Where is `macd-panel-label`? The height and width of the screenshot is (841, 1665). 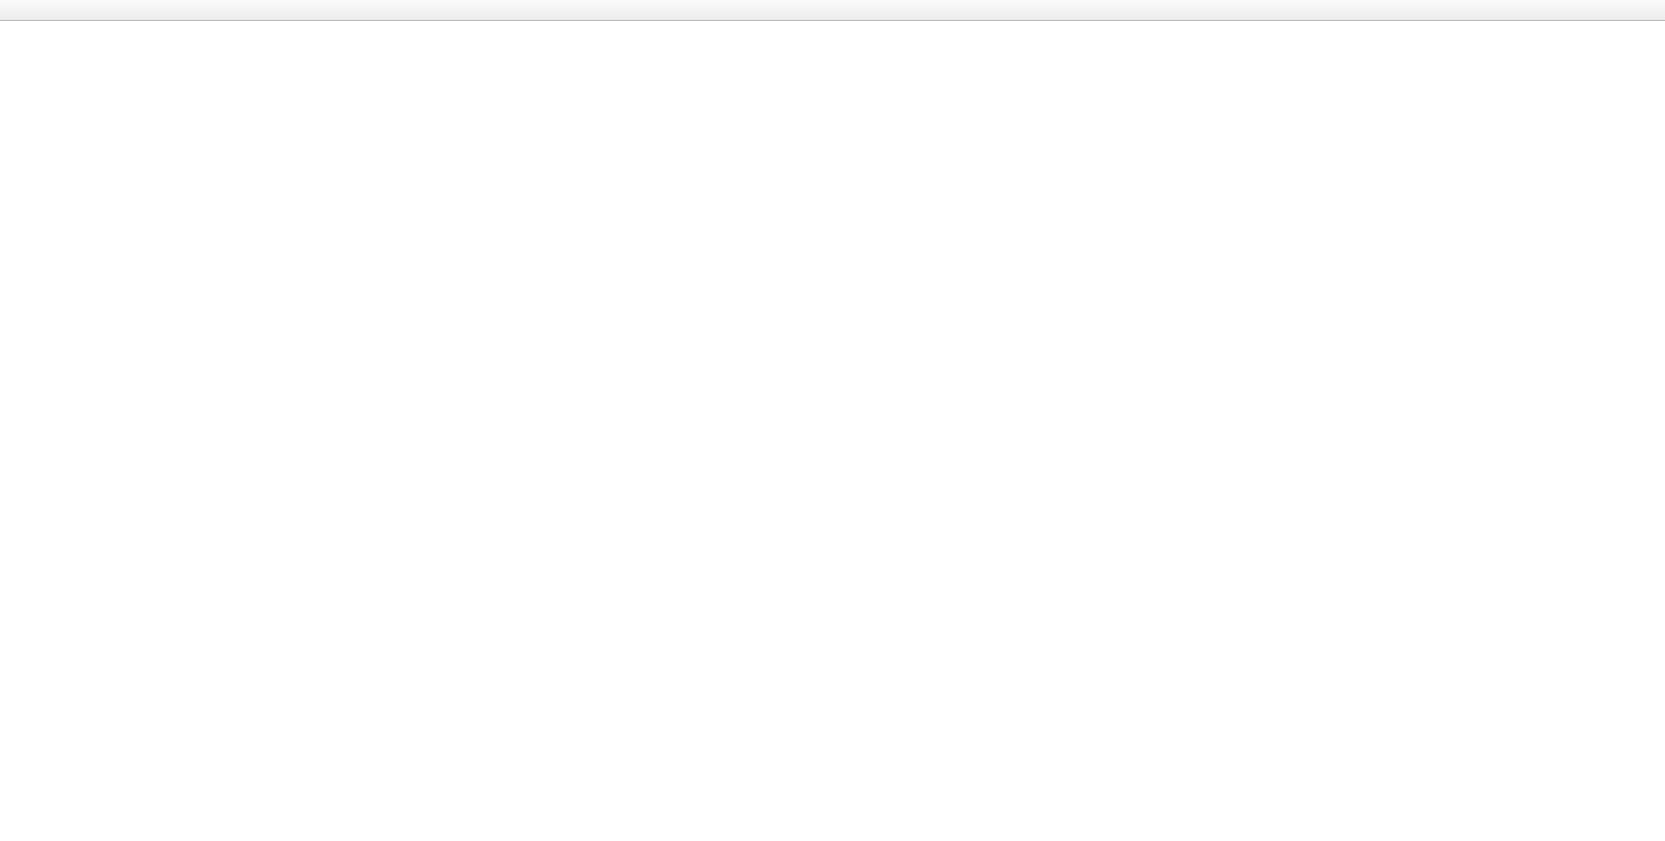 macd-panel-label is located at coordinates (16, 620).